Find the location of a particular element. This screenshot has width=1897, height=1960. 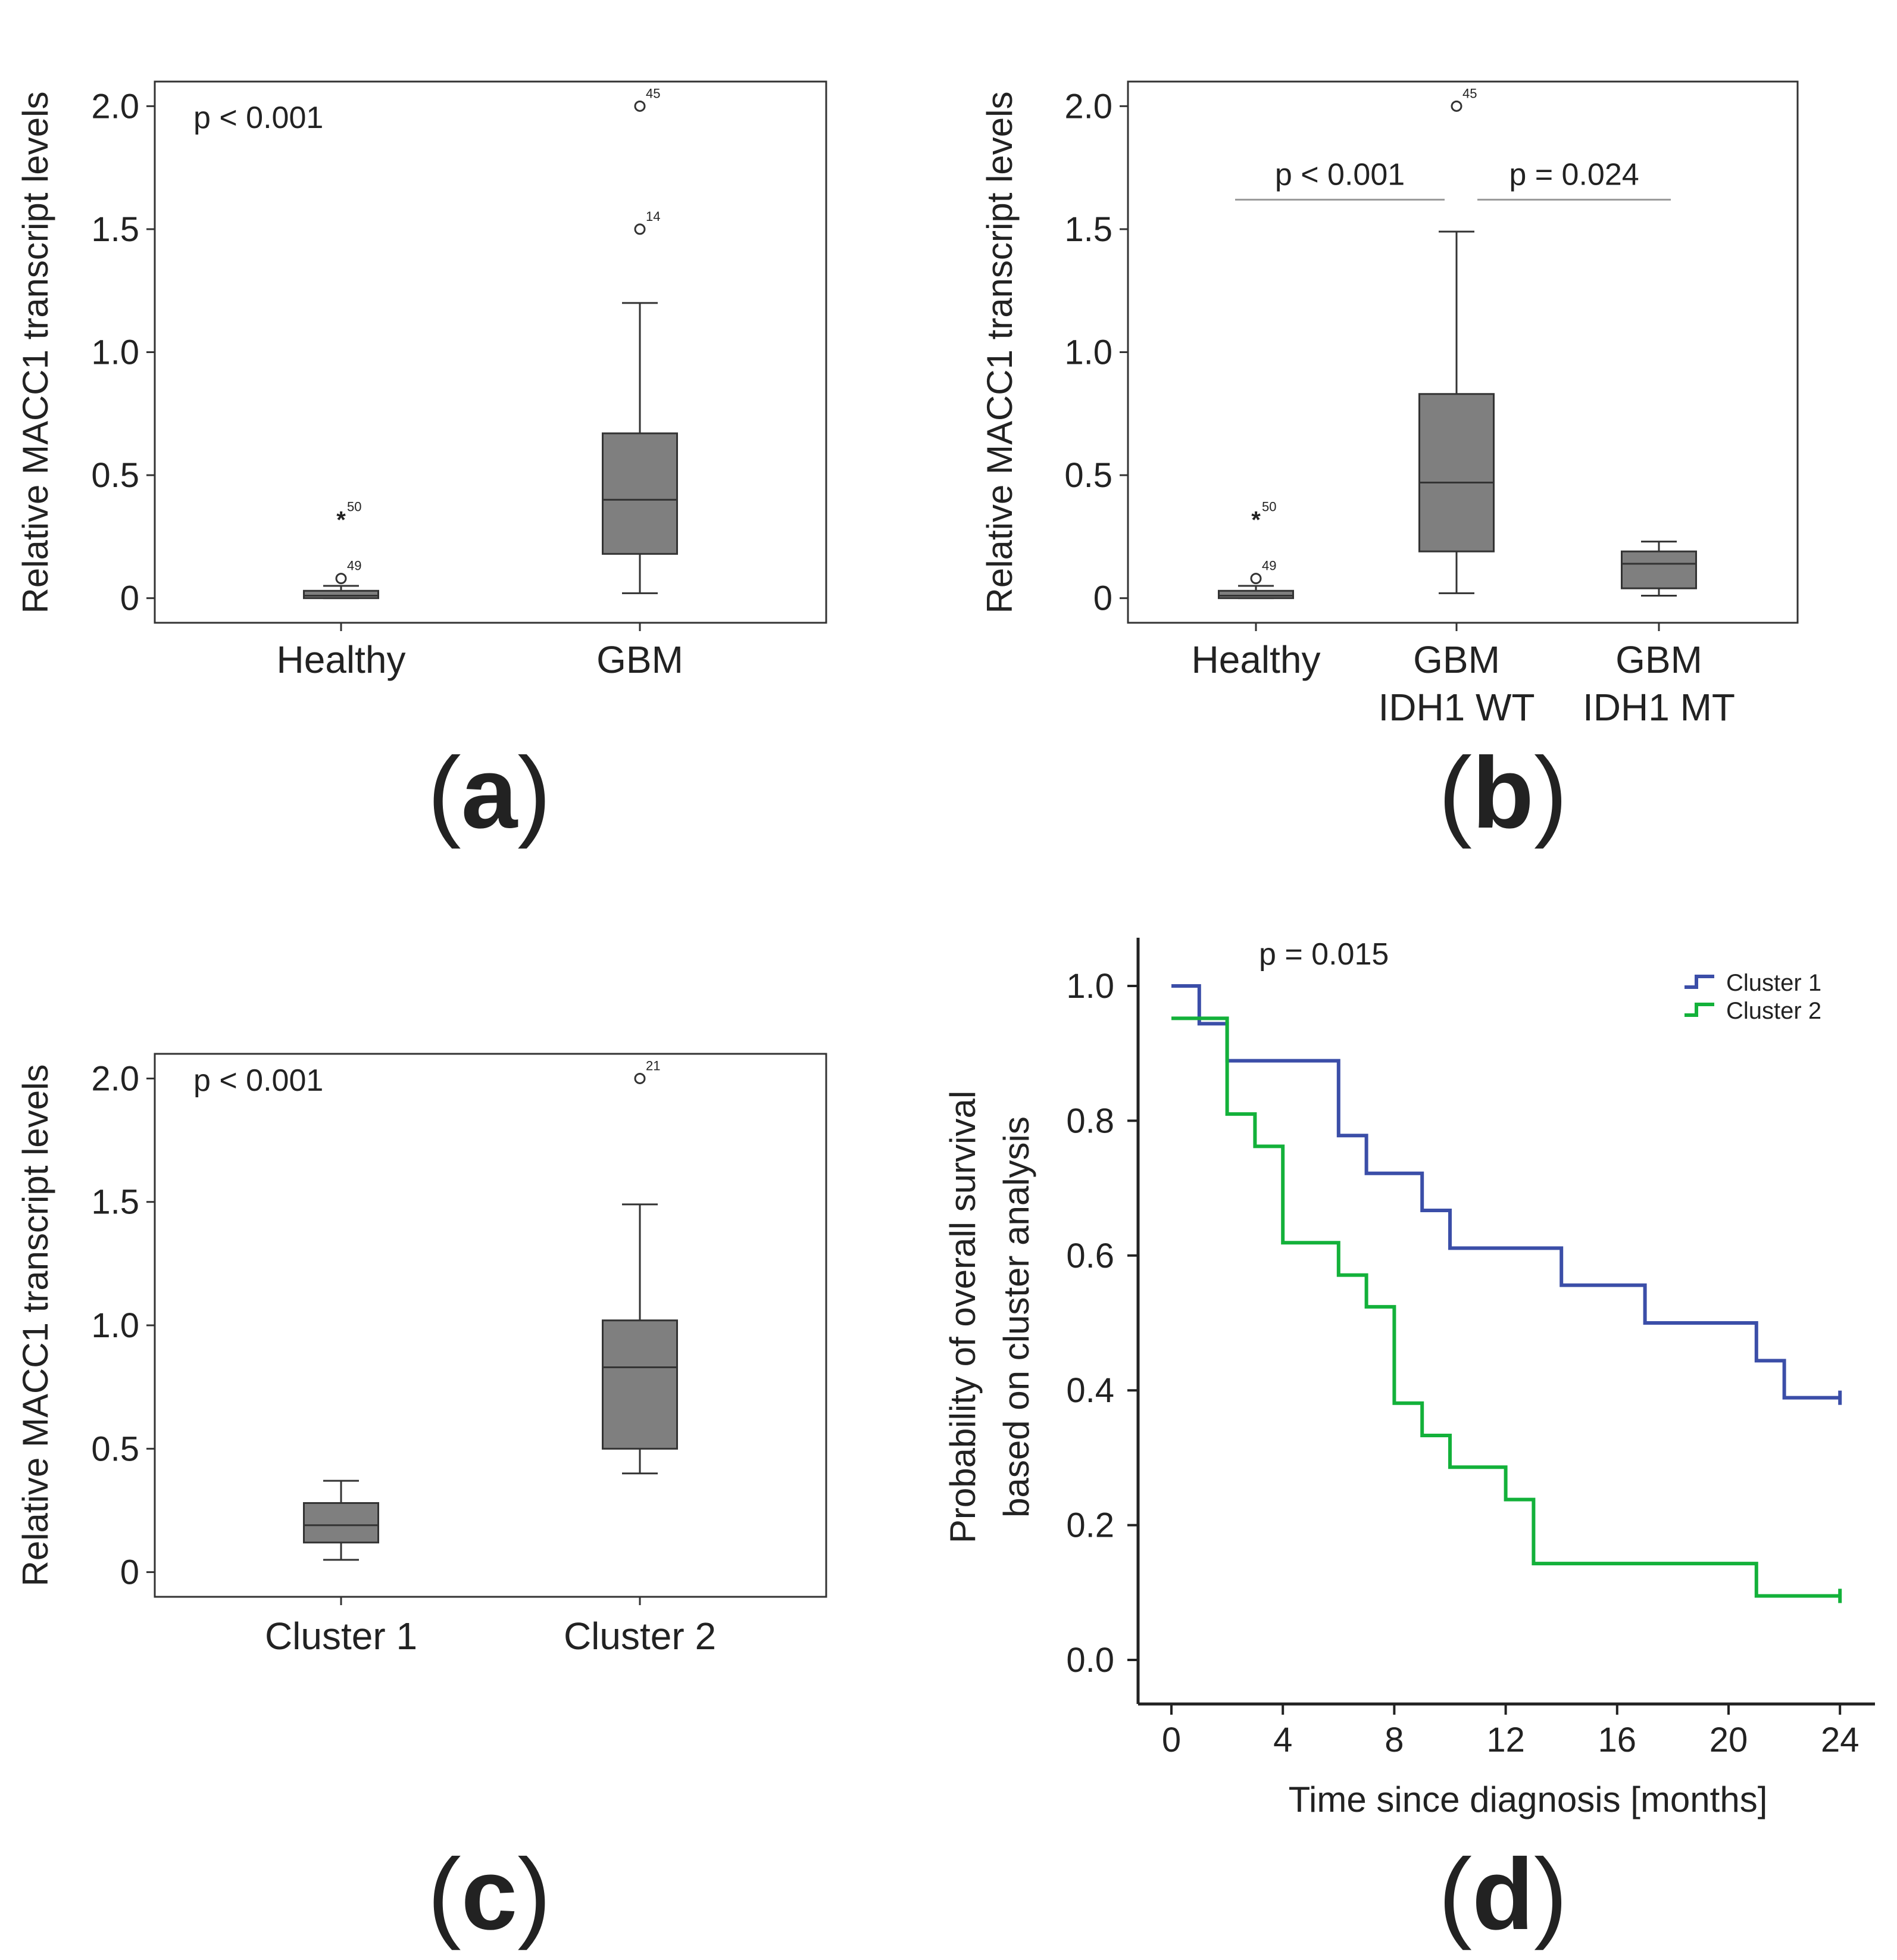

panel-a-outlier-id: 14 is located at coordinates (653, 216).